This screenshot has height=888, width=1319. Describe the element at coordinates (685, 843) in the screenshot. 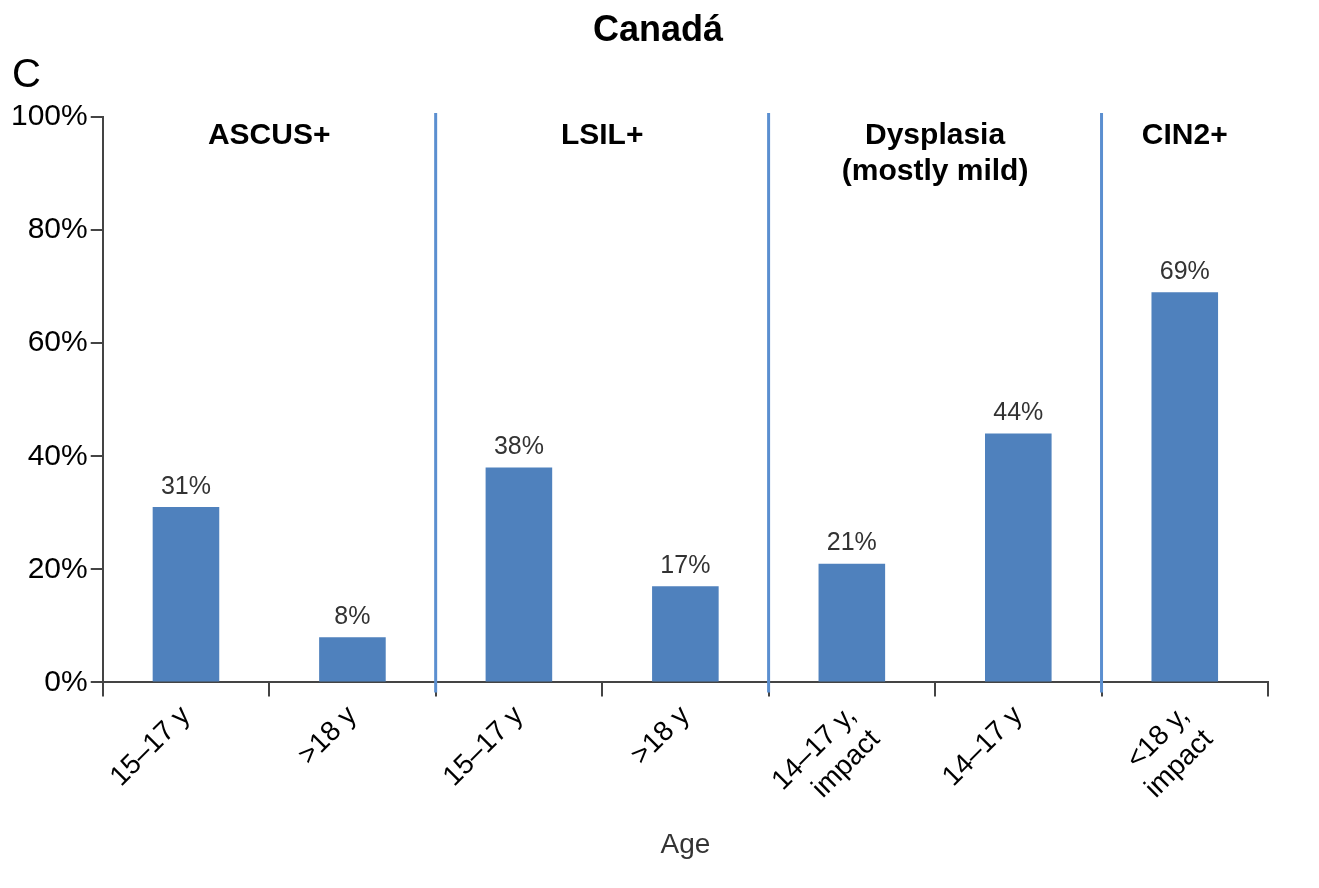

I see `x-axis-title: Age` at that location.